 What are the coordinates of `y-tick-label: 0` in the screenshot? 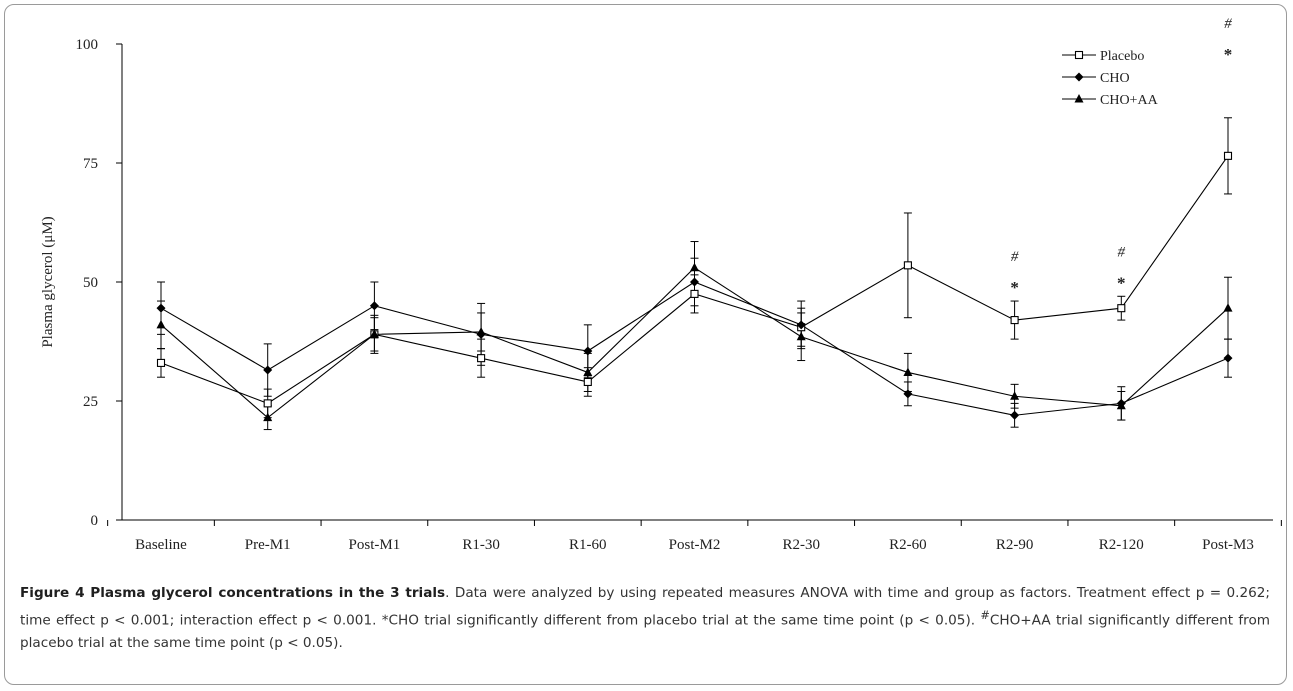 It's located at (95, 521).